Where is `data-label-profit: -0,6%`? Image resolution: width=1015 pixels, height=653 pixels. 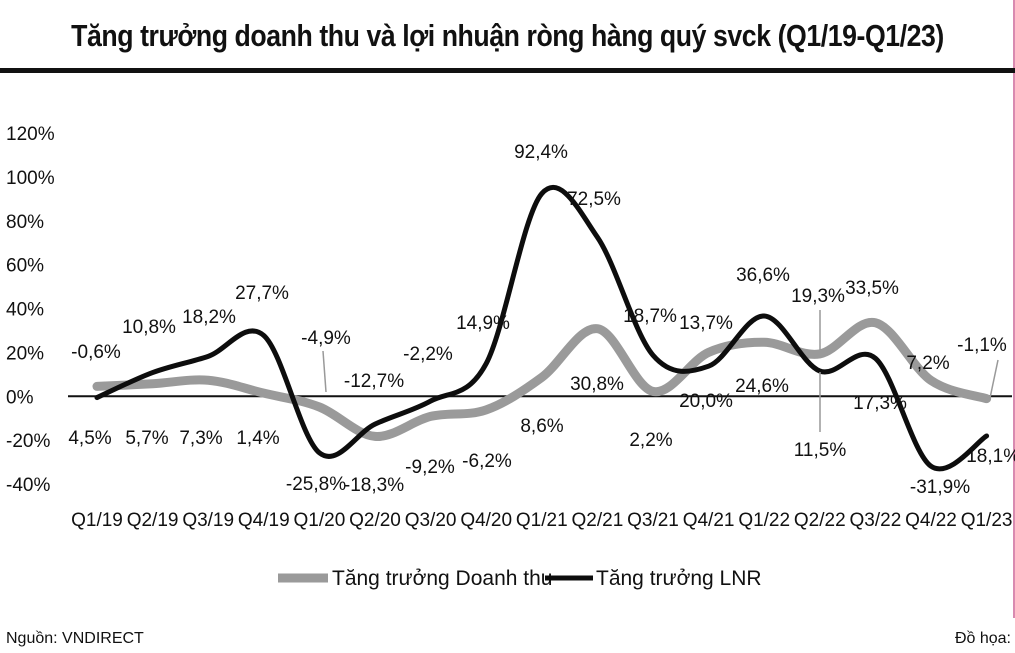
data-label-profit: -0,6% is located at coordinates (96, 352).